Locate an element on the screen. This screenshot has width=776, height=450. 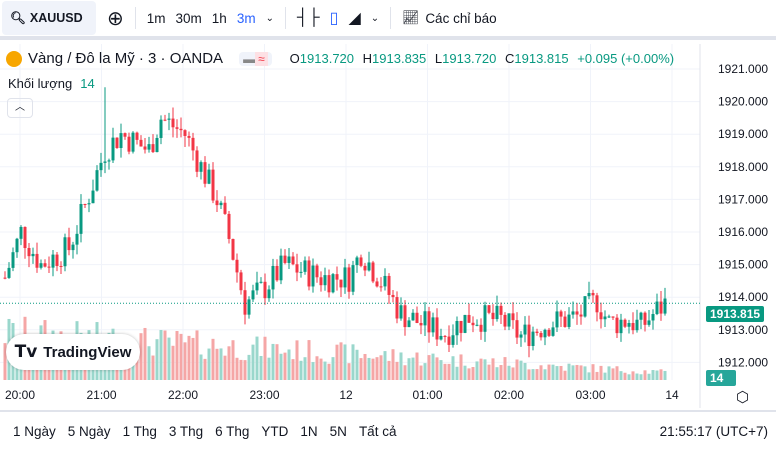
range-button: Tất cả is located at coordinates (377, 431).